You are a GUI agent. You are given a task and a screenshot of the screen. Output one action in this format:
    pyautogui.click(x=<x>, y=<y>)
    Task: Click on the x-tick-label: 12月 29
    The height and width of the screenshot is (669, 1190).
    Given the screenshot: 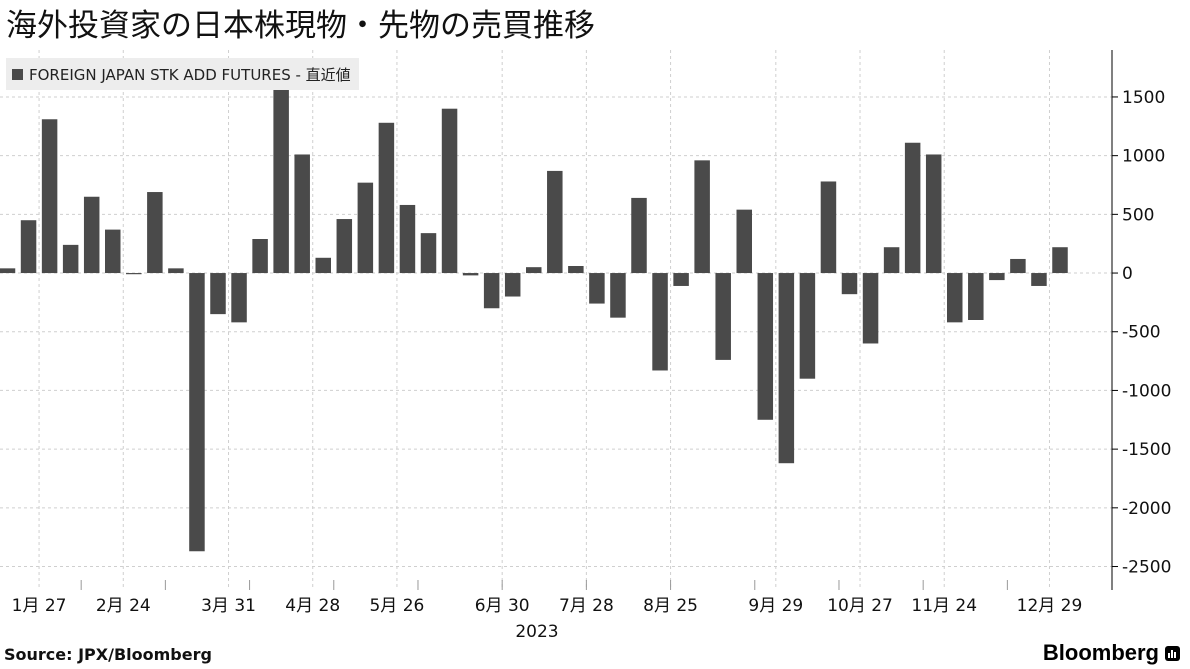 What is the action you would take?
    pyautogui.click(x=1050, y=606)
    